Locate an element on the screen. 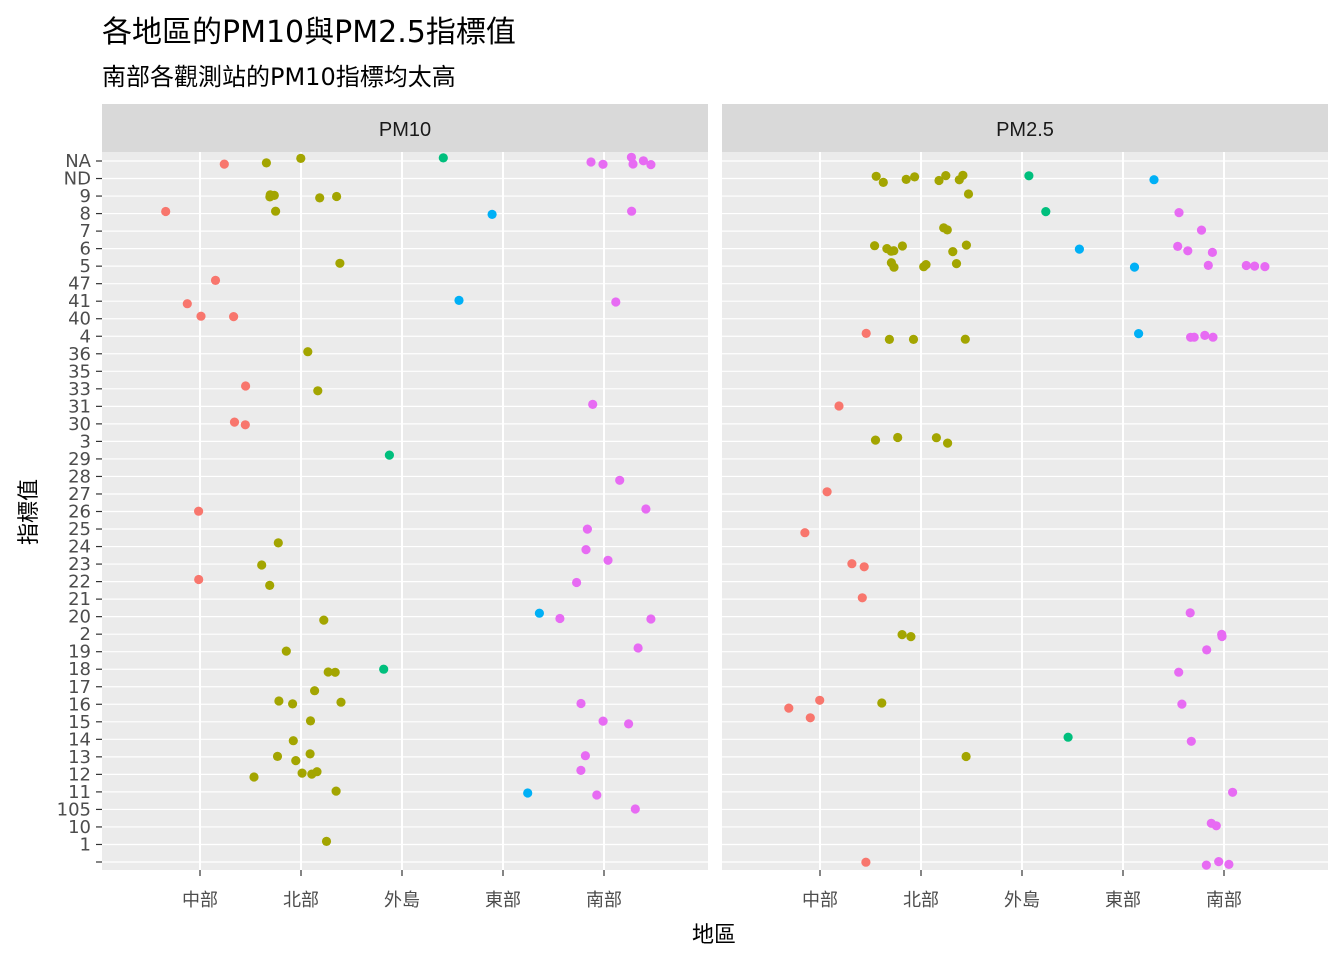 Image resolution: width=1344 pixels, height=960 pixels. facet-strip is located at coordinates (1025, 128).